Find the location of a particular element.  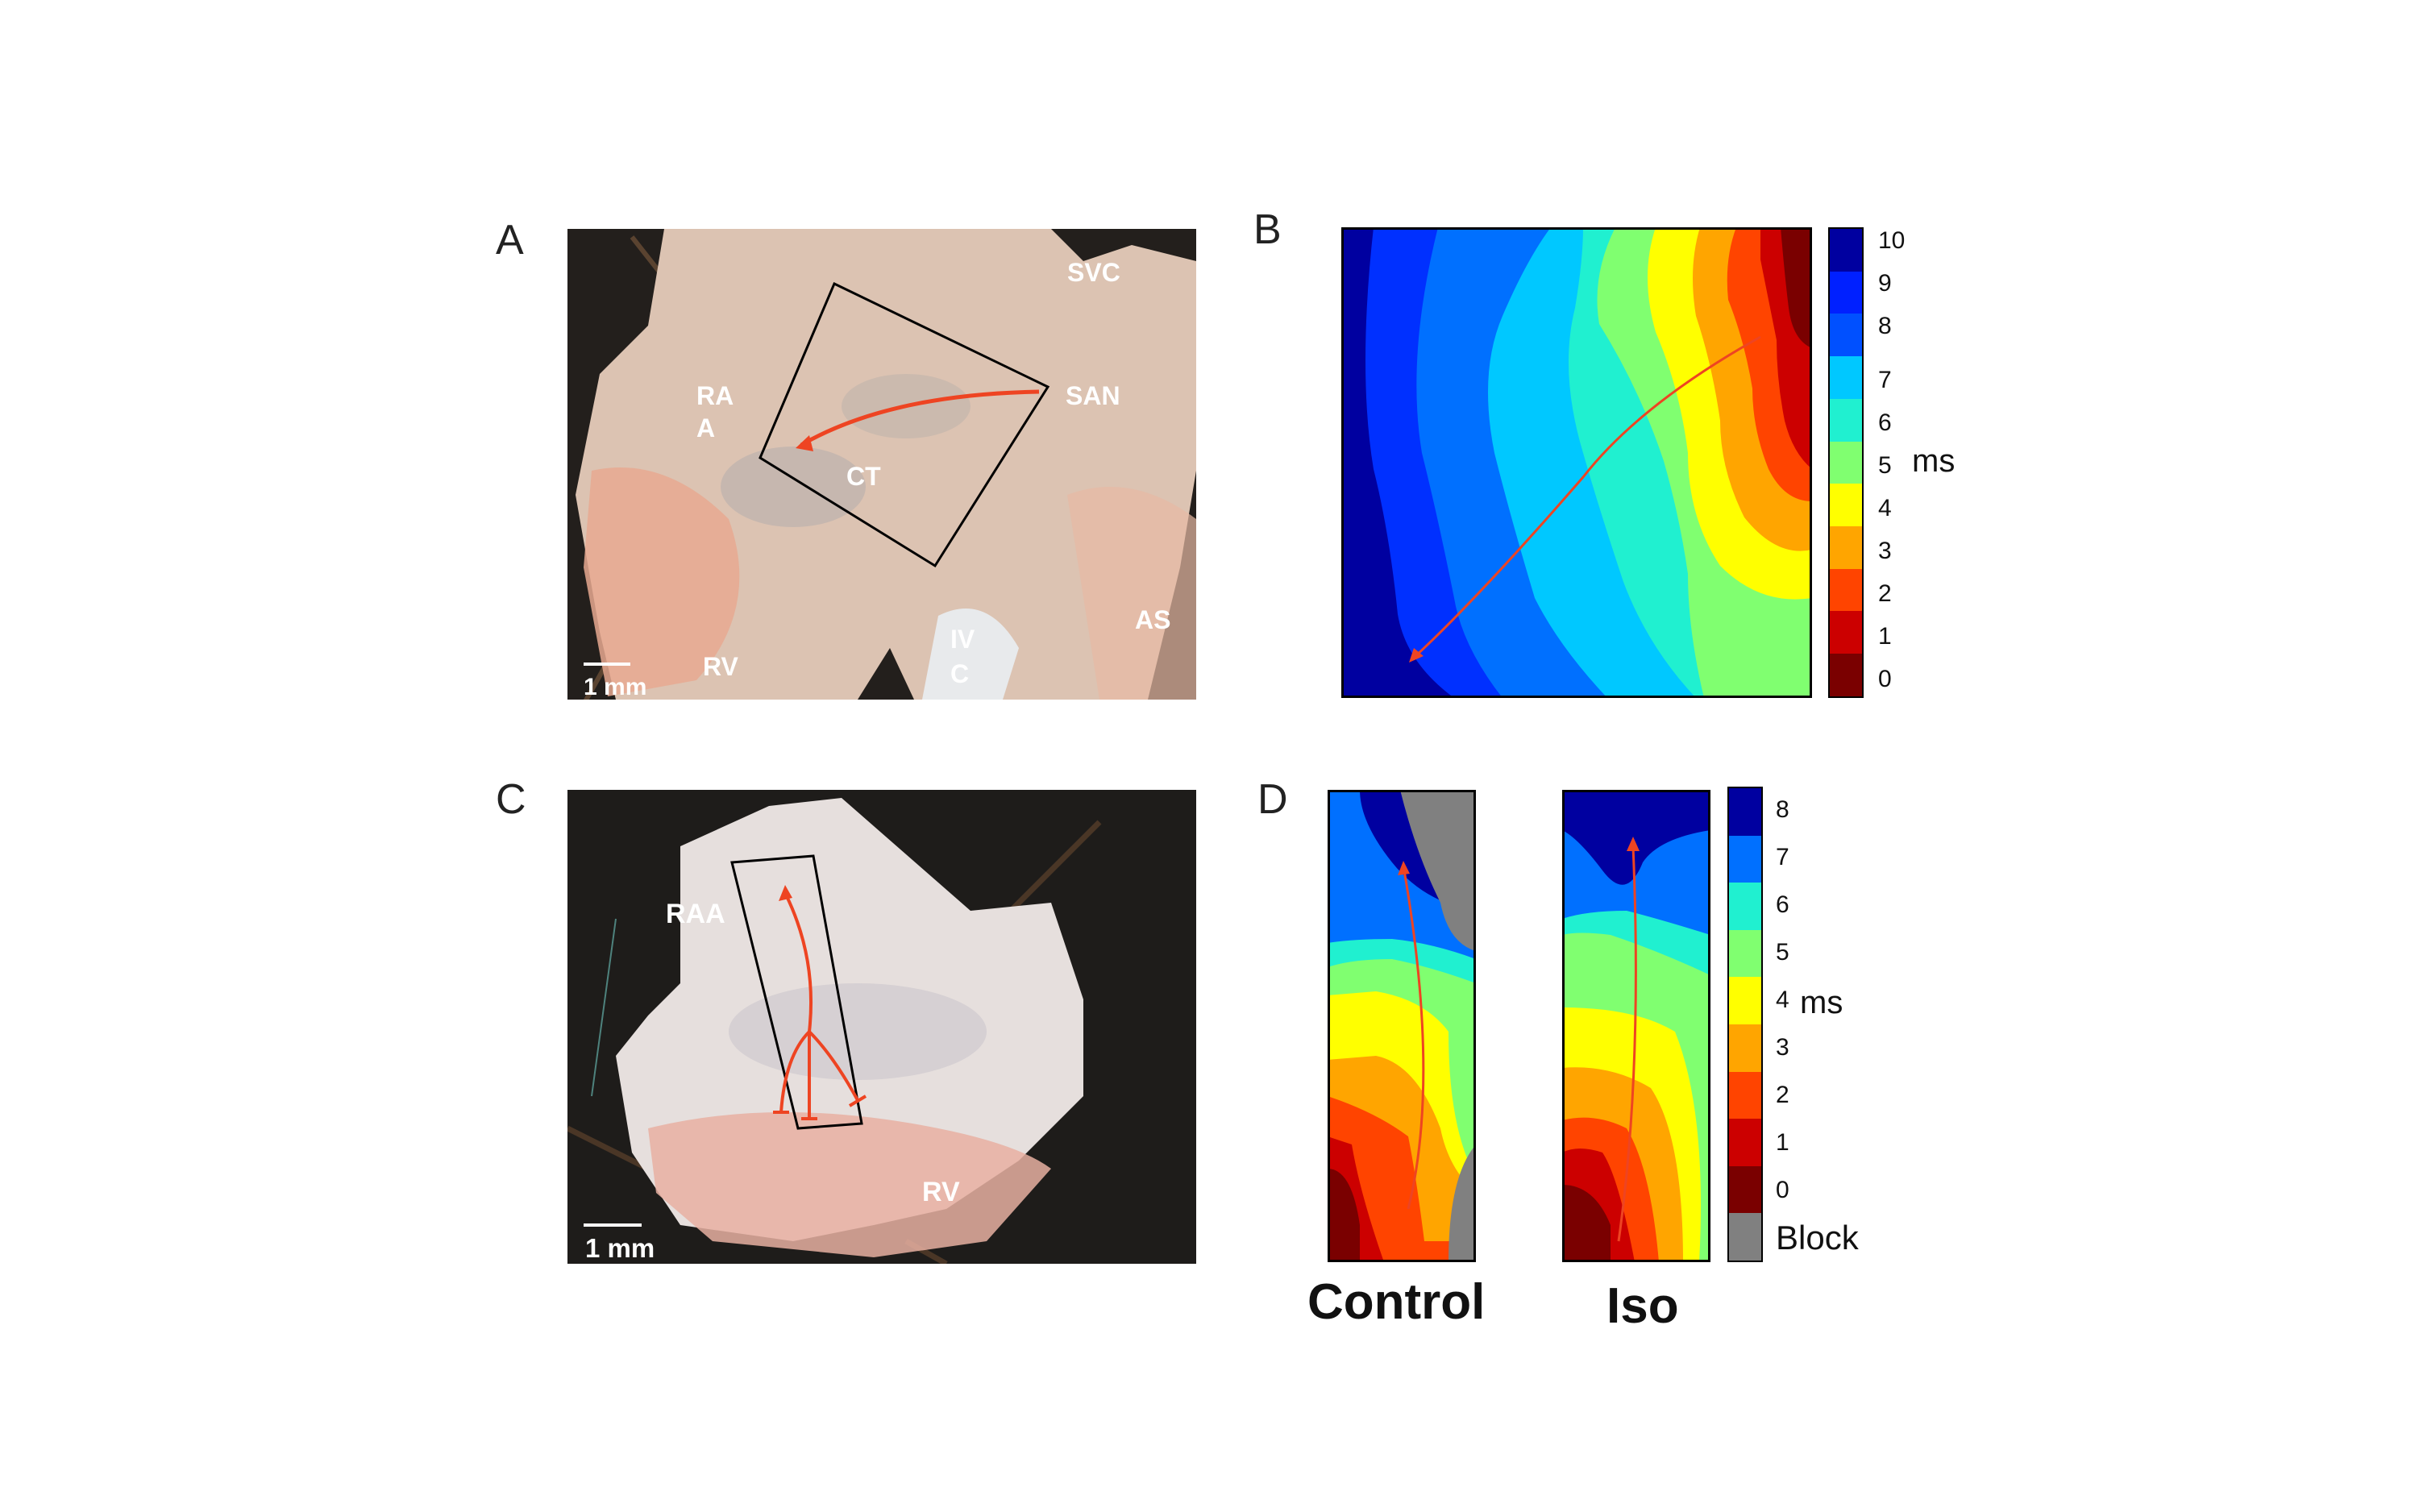

tissue-photo-c: RAA RV 1 mm is located at coordinates (881, 1027).